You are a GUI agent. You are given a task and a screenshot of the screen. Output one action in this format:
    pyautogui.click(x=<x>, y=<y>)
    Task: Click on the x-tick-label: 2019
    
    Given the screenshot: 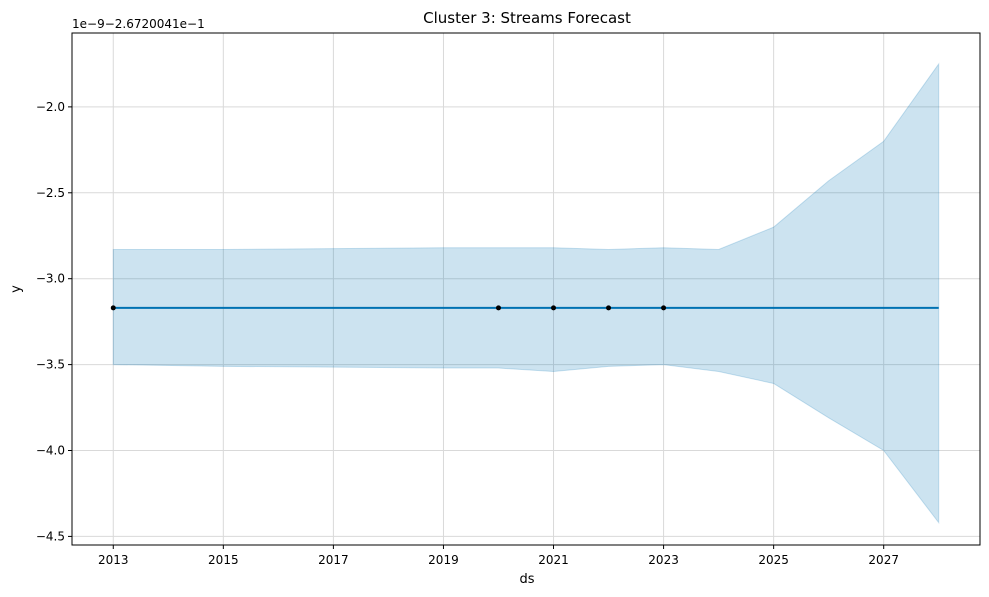 What is the action you would take?
    pyautogui.click(x=443, y=560)
    